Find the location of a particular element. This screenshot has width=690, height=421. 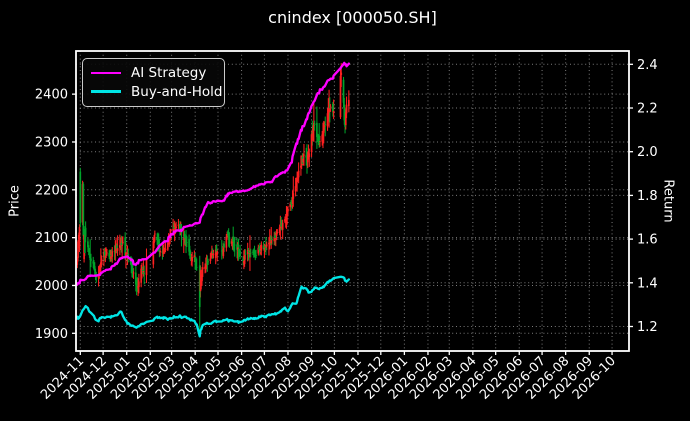

legend-item-ai-strategy: AI Strategy is located at coordinates (153, 73).